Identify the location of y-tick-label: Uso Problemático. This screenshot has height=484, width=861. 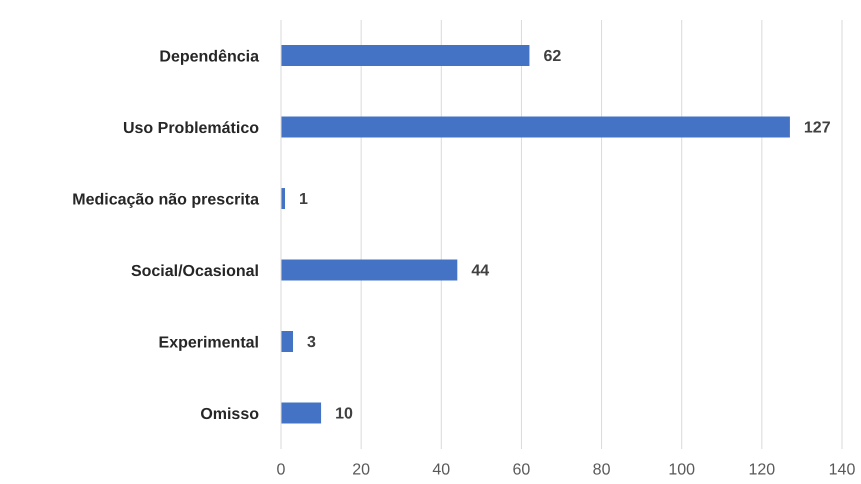
(191, 128).